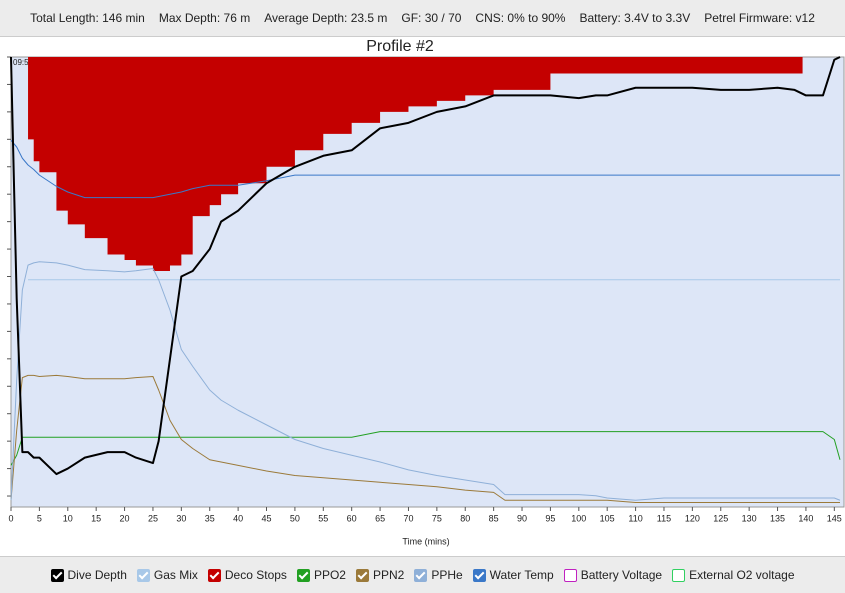 Image resolution: width=845 pixels, height=593 pixels. Describe the element at coordinates (295, 518) in the screenshot. I see `x-tick-label: 50` at that location.